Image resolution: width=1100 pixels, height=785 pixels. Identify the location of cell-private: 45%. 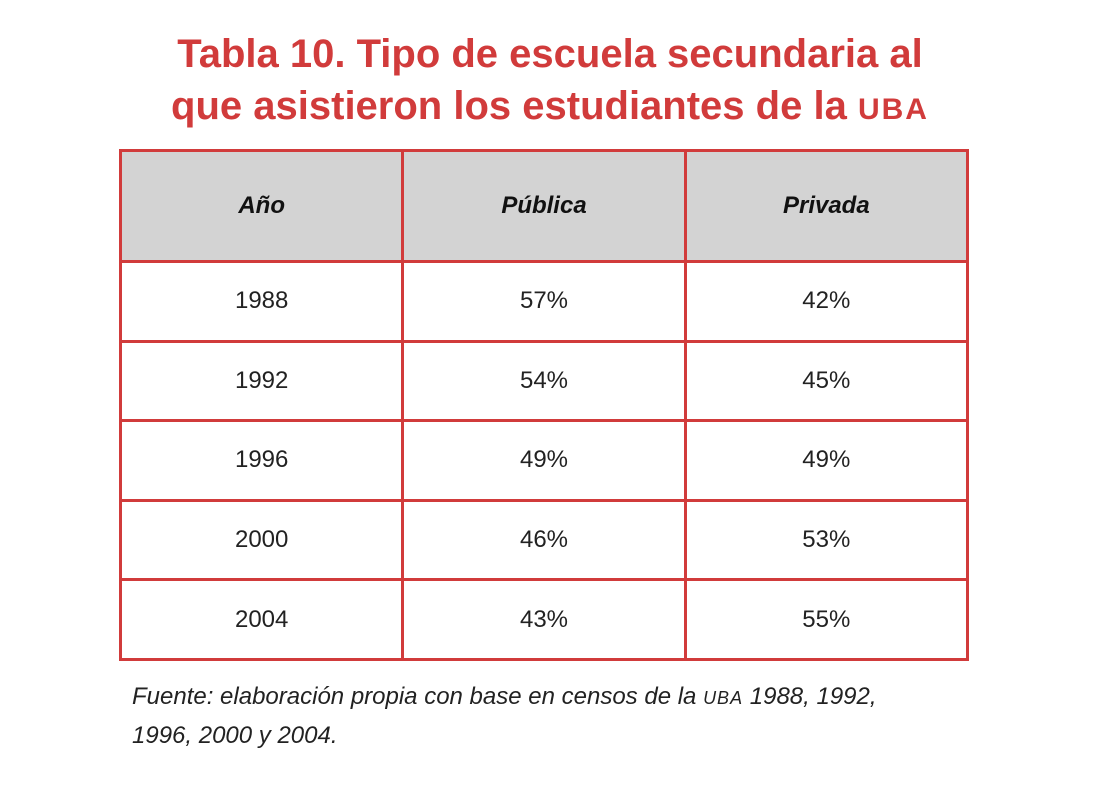
(826, 381).